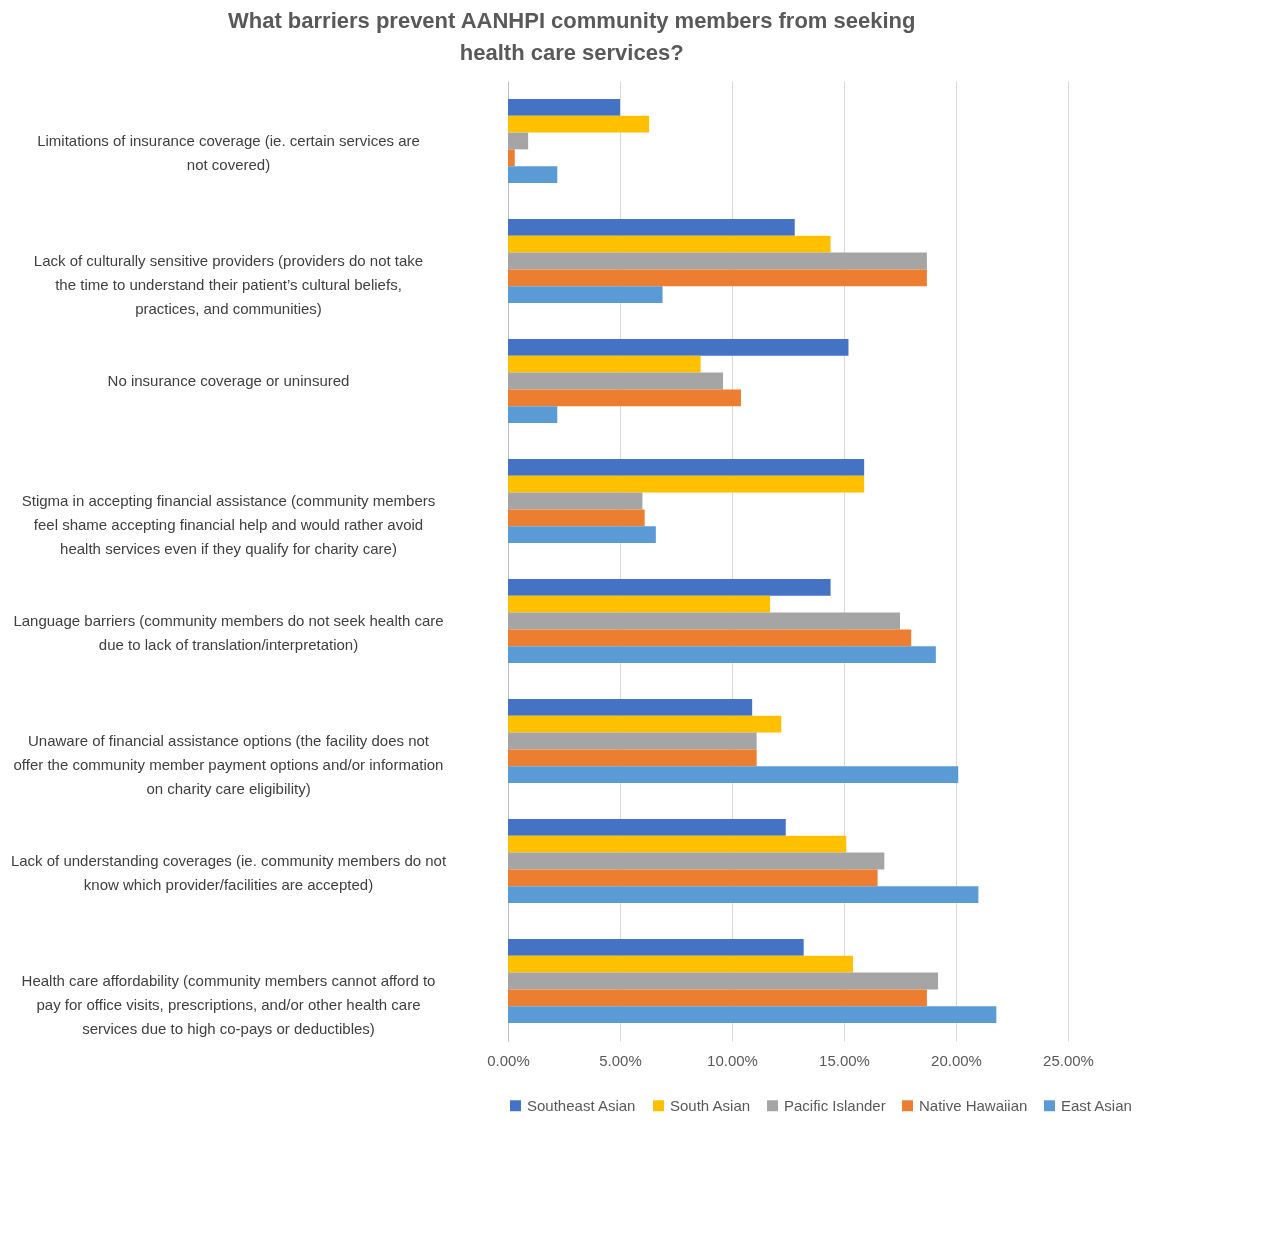  What do you see at coordinates (508, 1060) in the screenshot?
I see `x-tick-label: 0.00%` at bounding box center [508, 1060].